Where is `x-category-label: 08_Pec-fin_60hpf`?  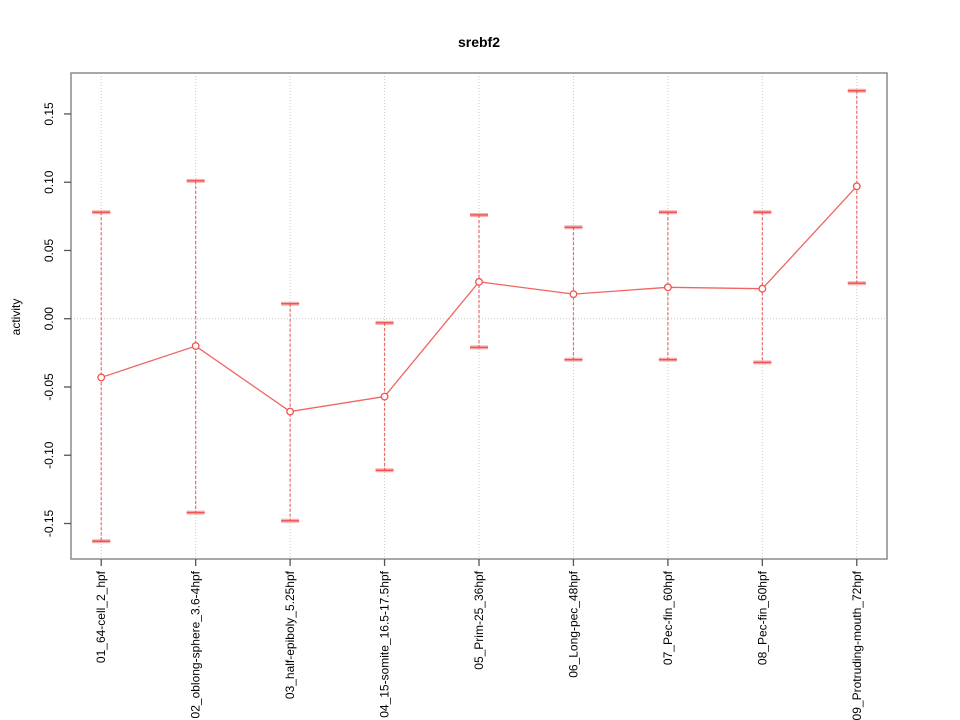
x-category-label: 08_Pec-fin_60hpf is located at coordinates (762, 617).